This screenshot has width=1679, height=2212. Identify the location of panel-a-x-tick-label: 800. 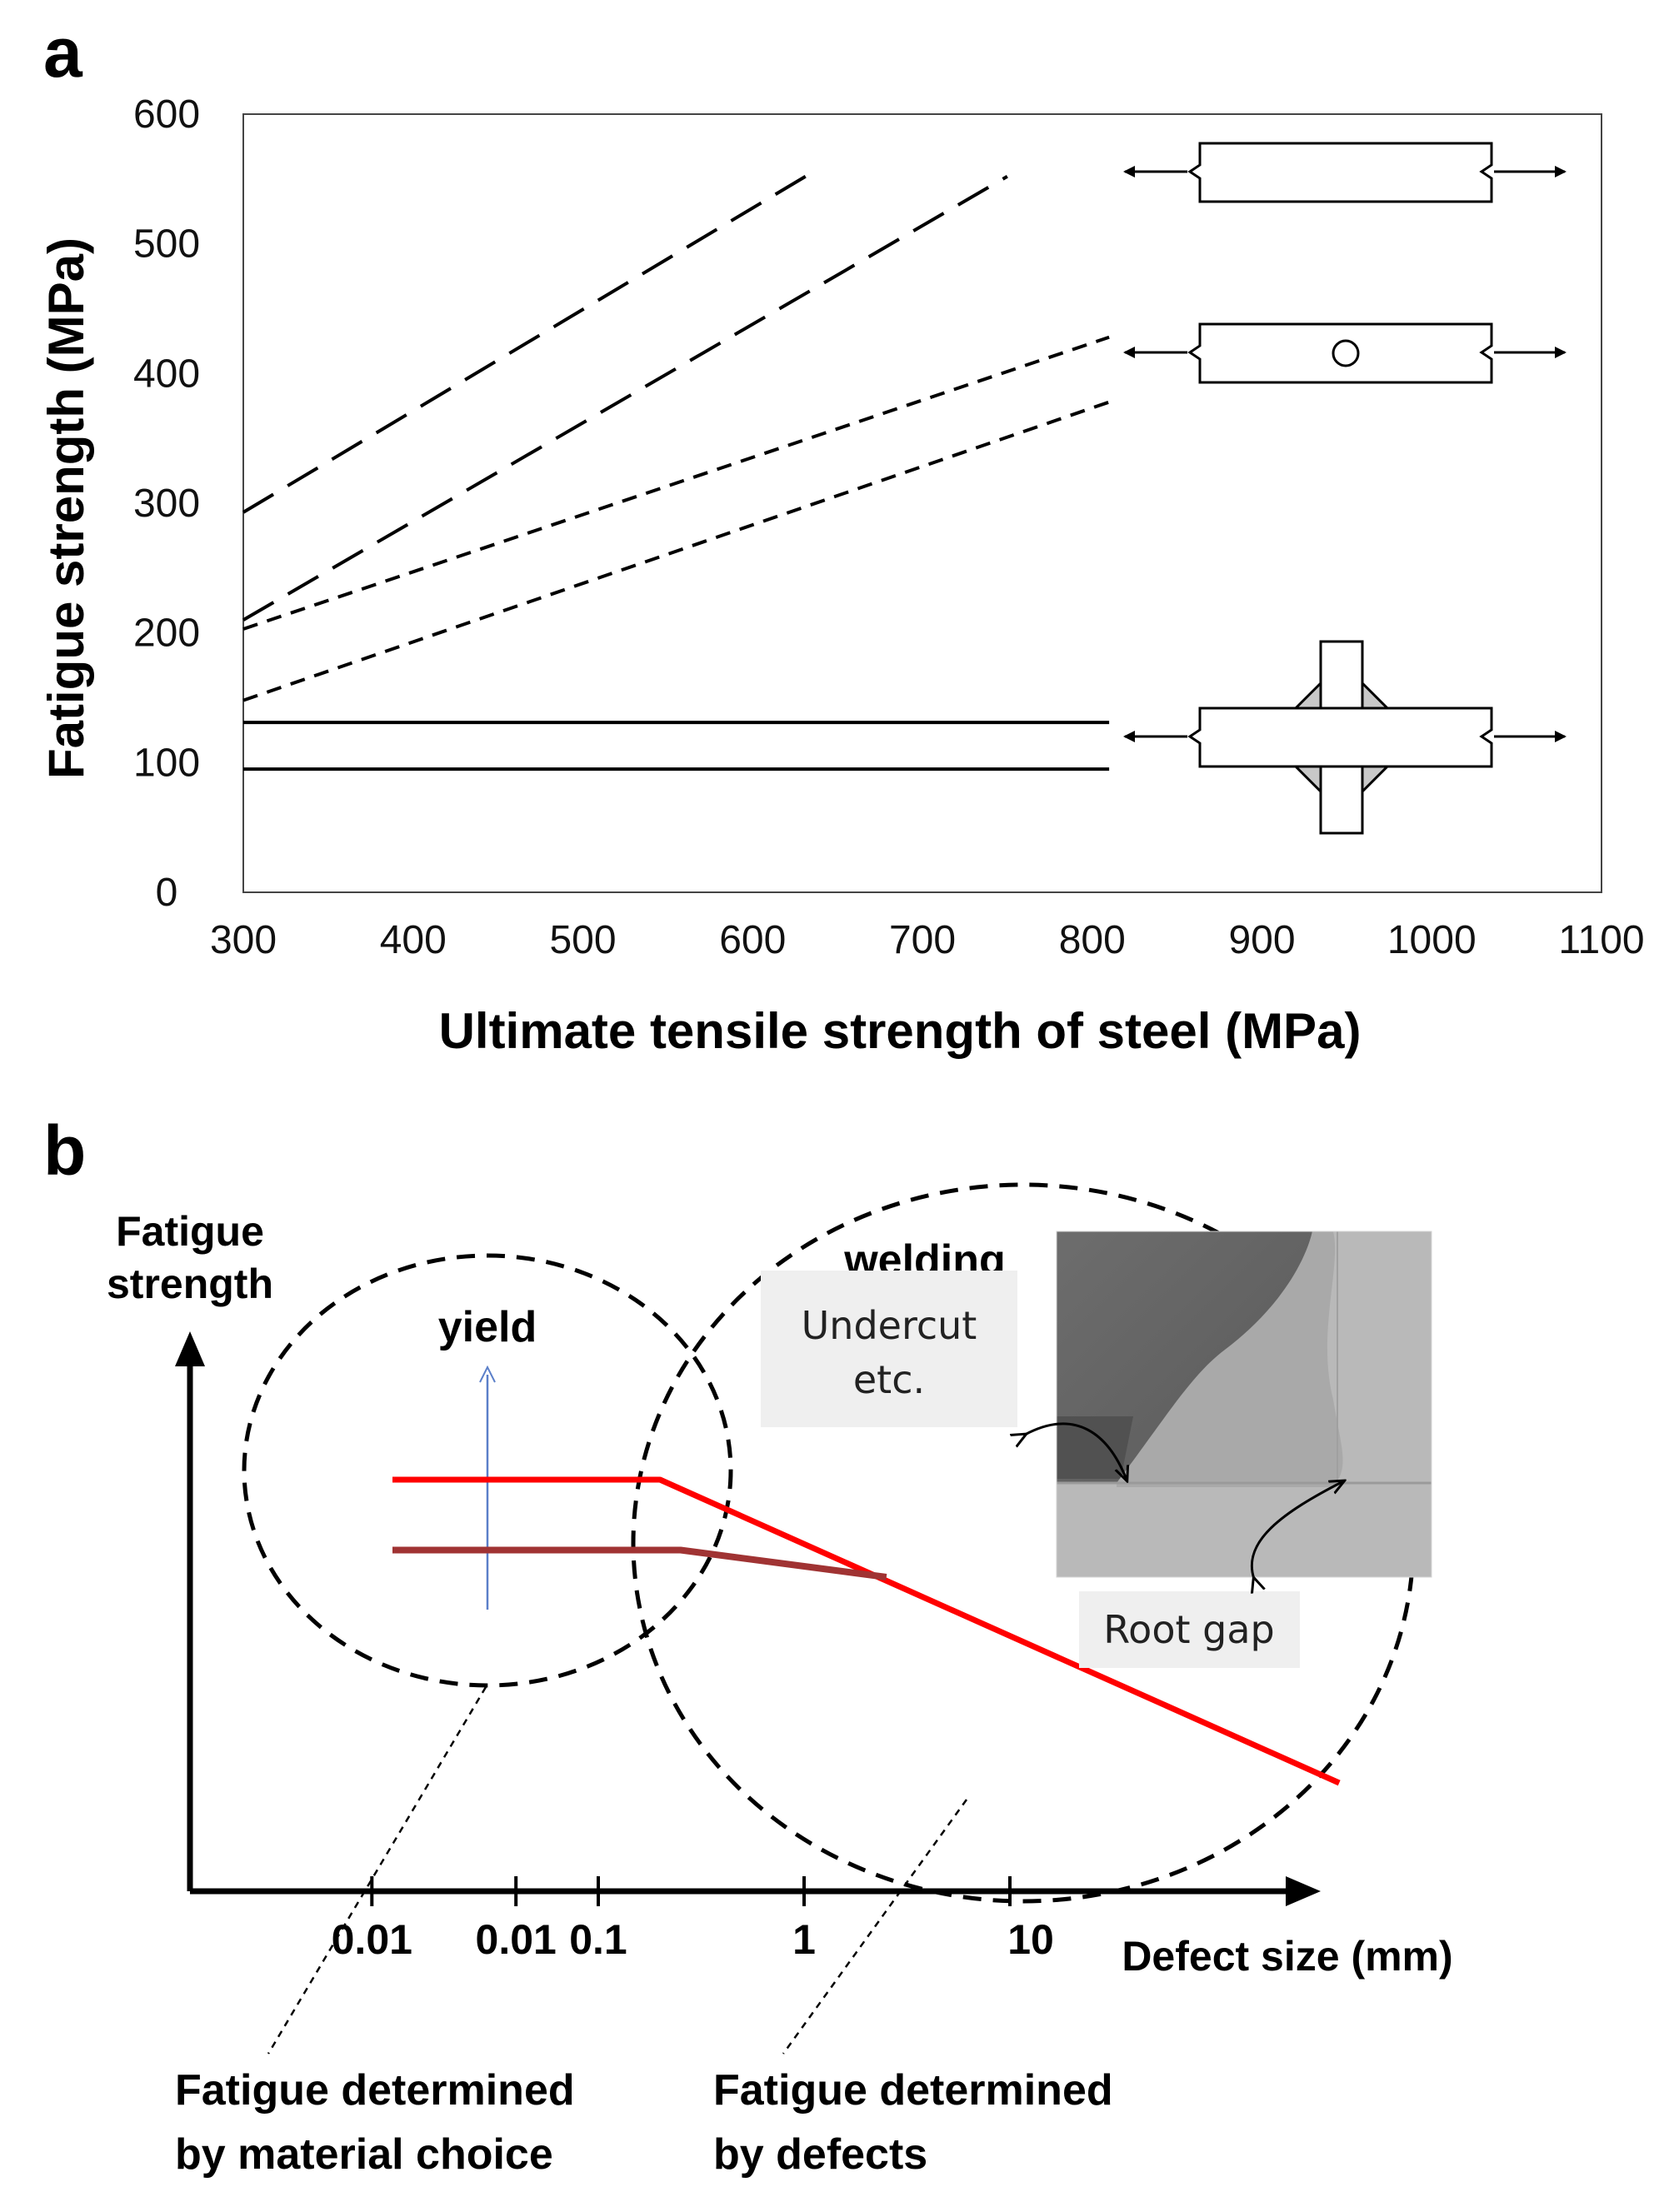
(1092, 940).